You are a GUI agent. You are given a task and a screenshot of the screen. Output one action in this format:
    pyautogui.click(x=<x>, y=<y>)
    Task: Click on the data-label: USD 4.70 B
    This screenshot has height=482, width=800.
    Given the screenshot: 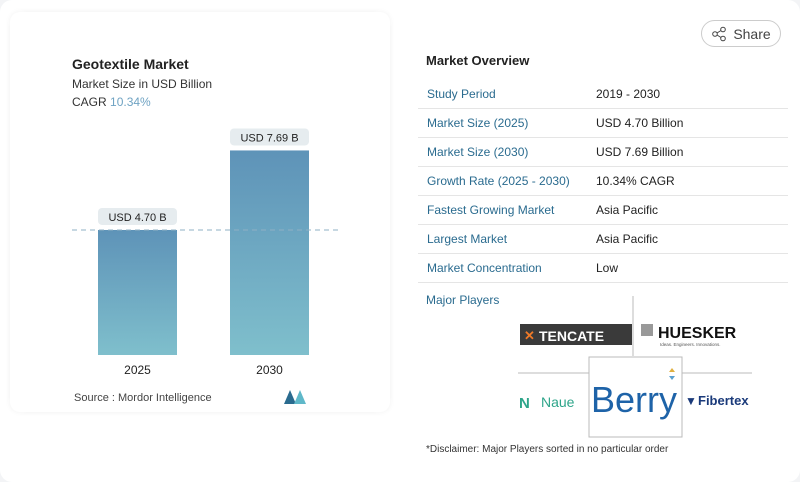 What is the action you would take?
    pyautogui.click(x=137, y=218)
    